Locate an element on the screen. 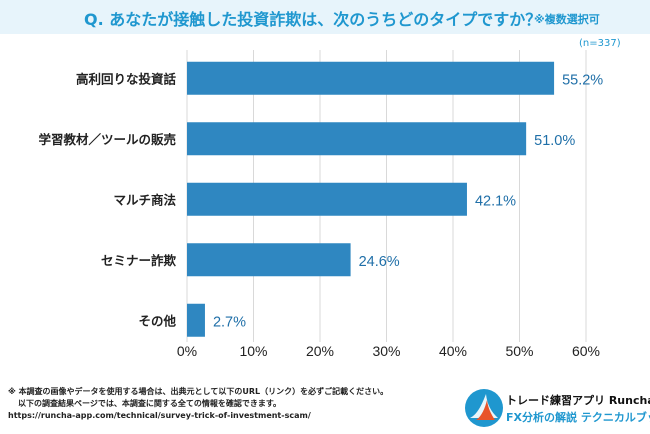 The image size is (650, 434). footer-line-2: 以下の調査結果ページでは、本調査に関する全ての情報を確認できます。 is located at coordinates (150, 403).